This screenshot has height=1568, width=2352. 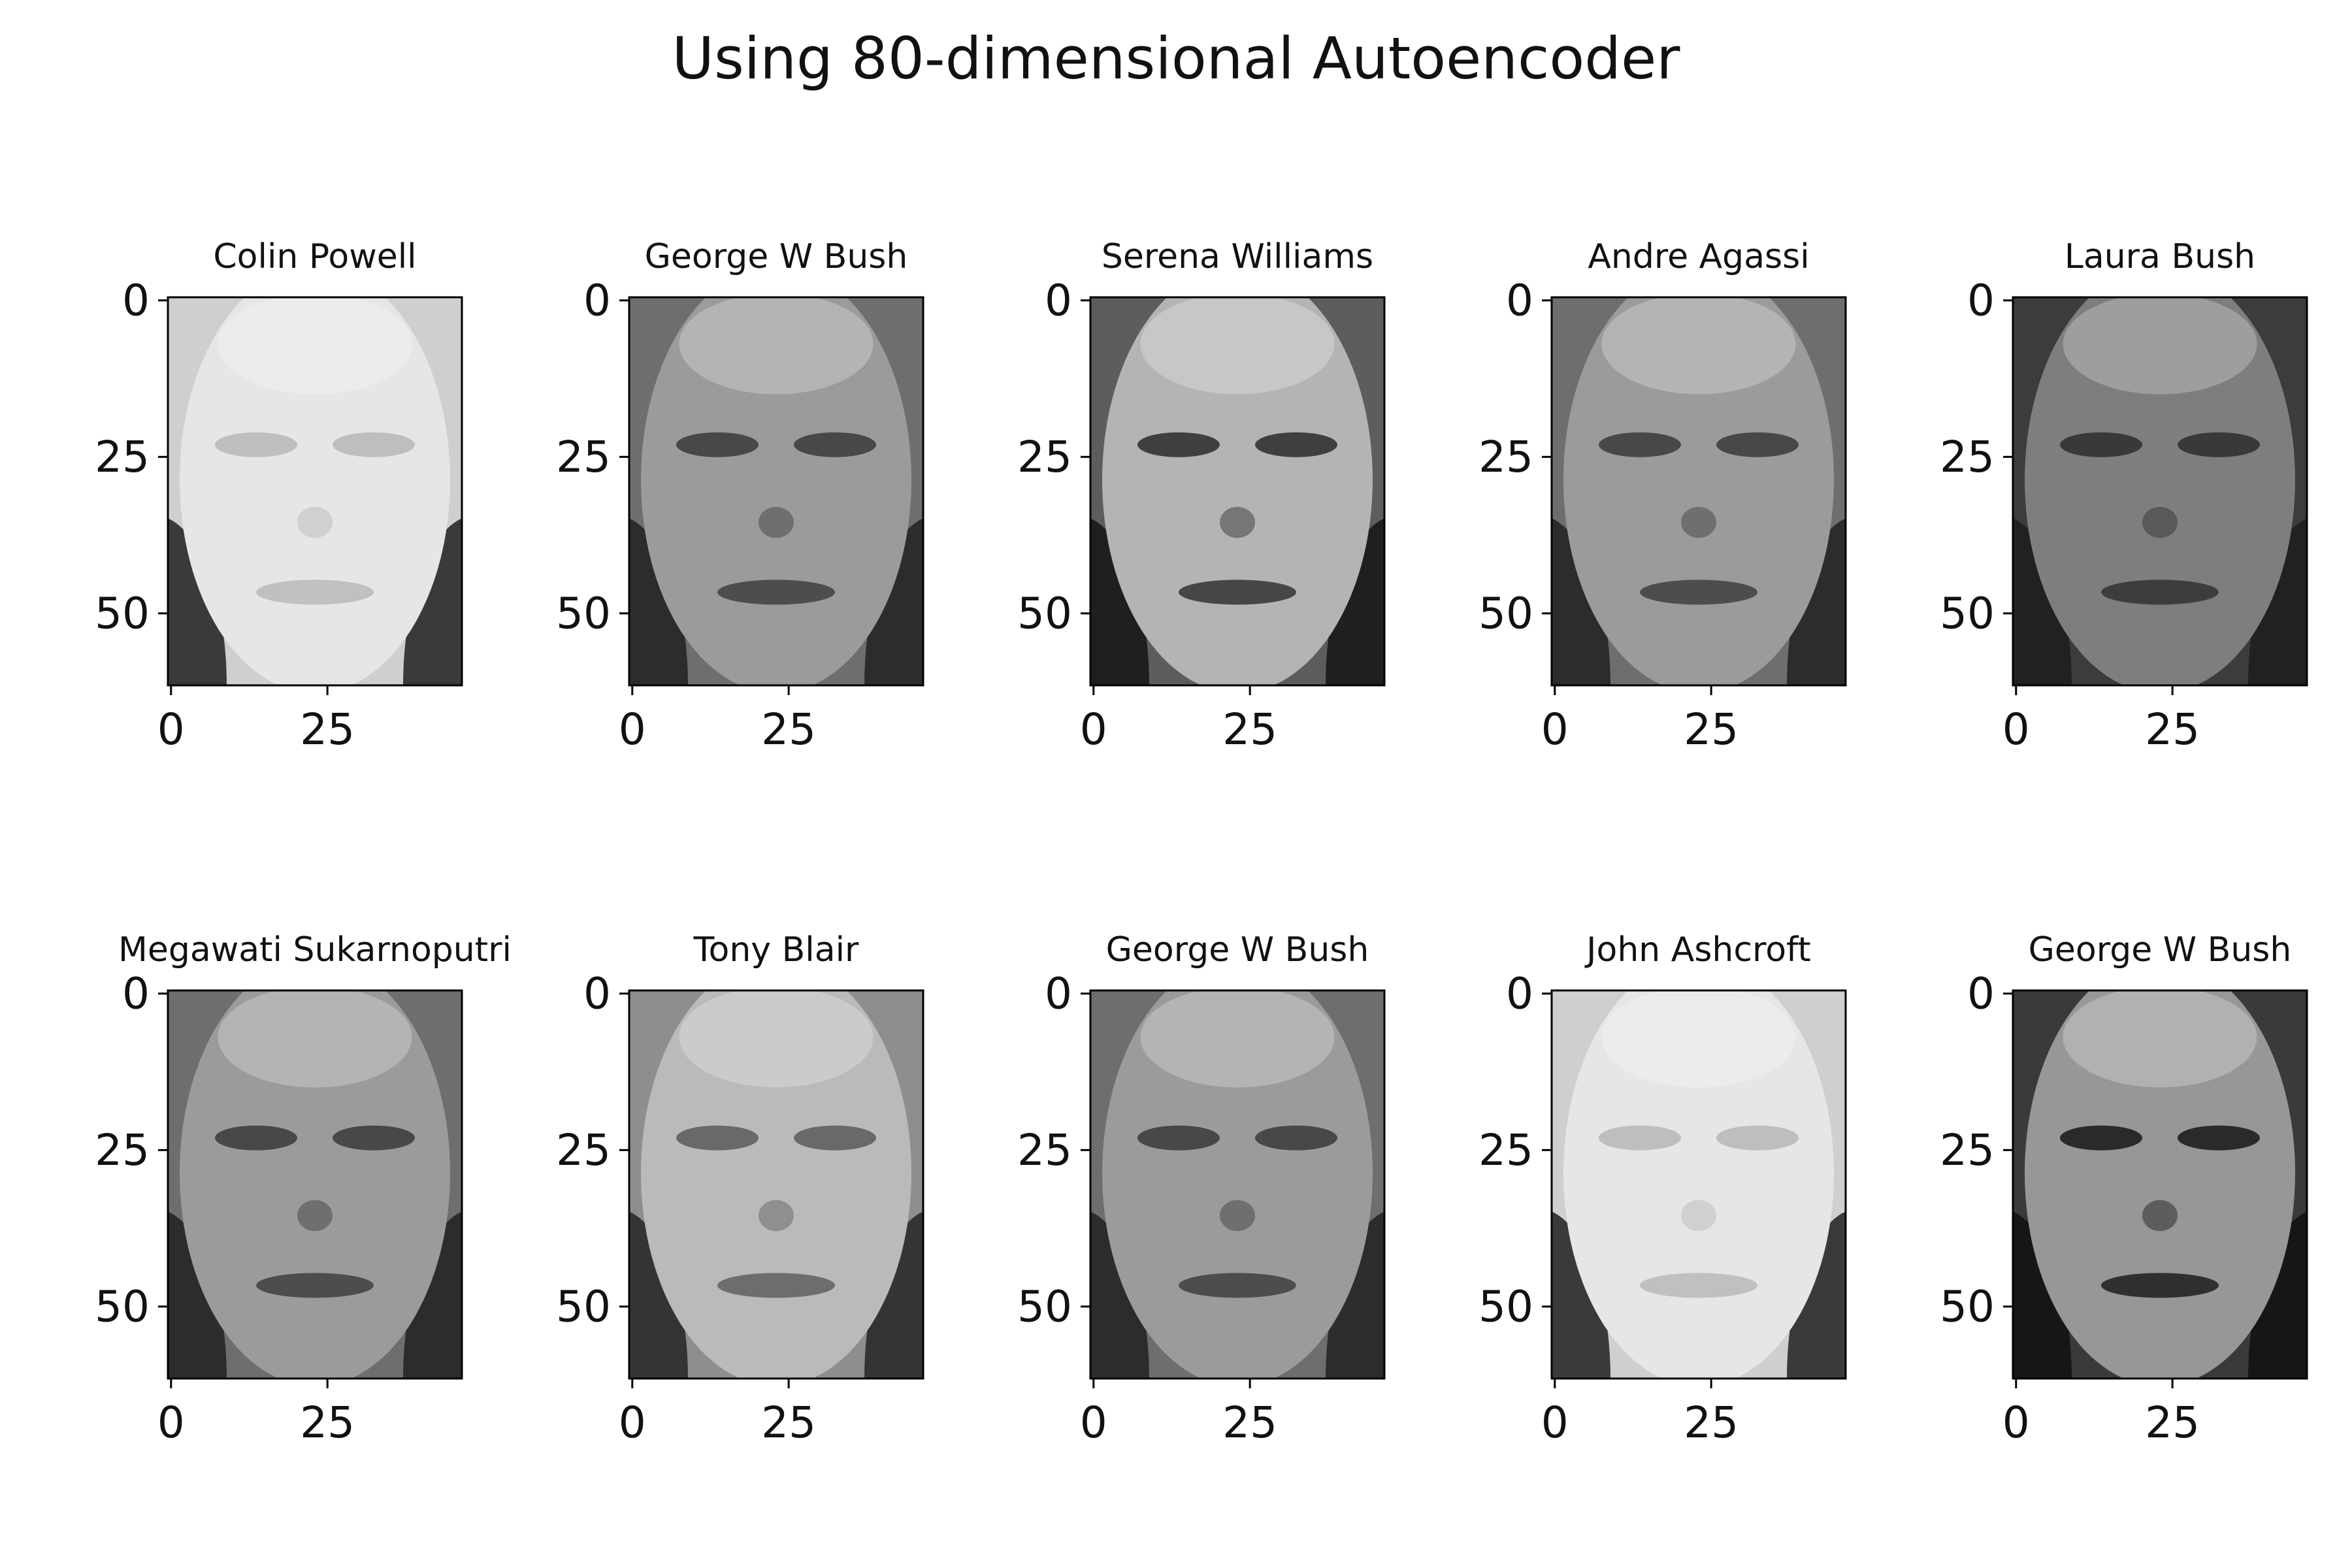 I want to click on face-panel: 0 25 50 0 25 Tony Blair, so click(x=740, y=1189).